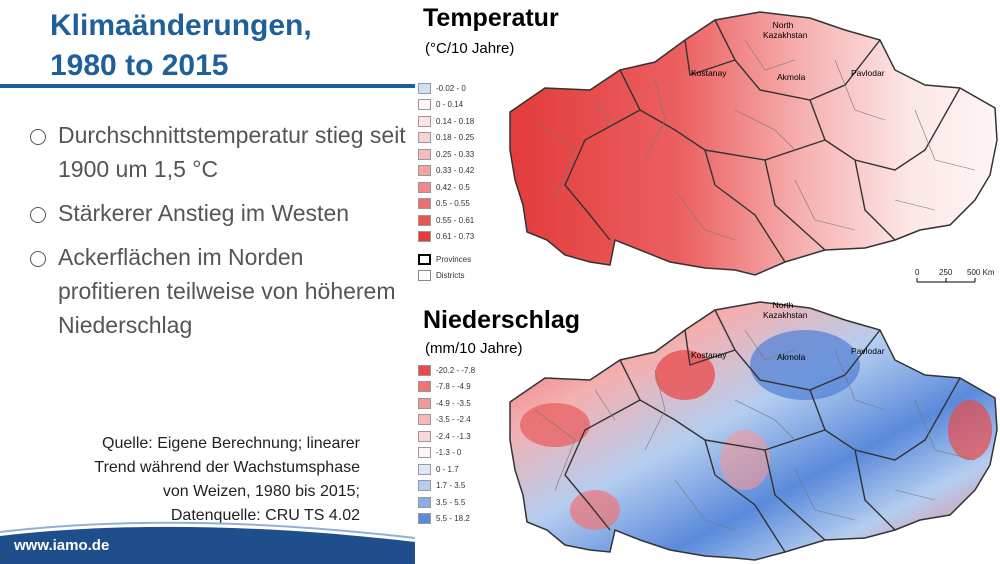  I want to click on legend-label: -3.5 - -2.4, so click(453, 420).